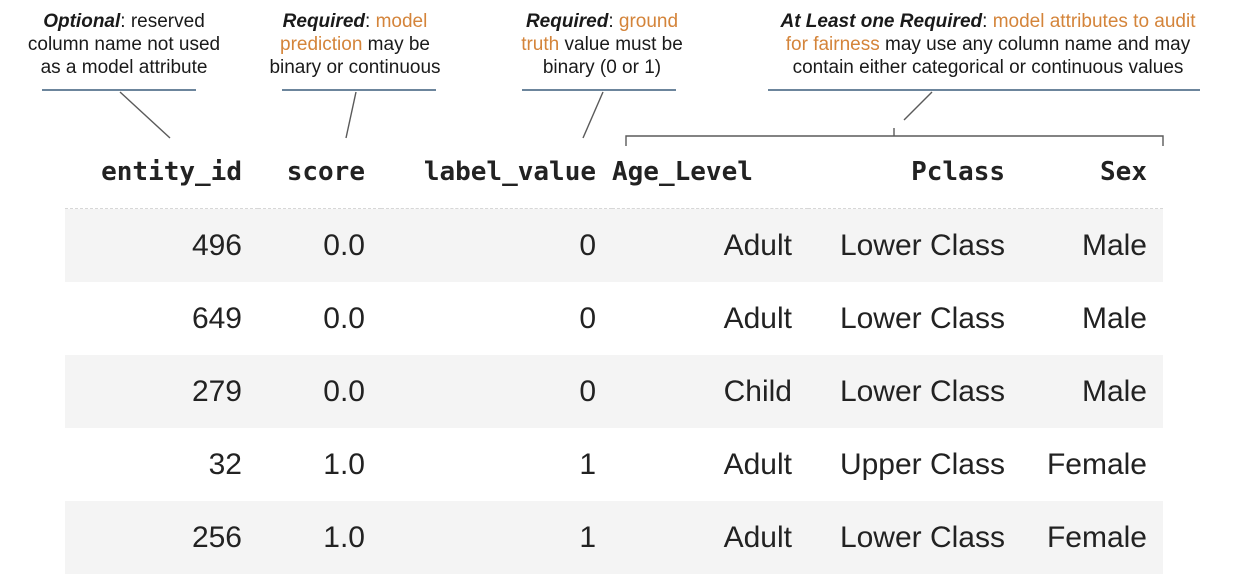  I want to click on annotation-text: binary (0 or 1), so click(602, 67).